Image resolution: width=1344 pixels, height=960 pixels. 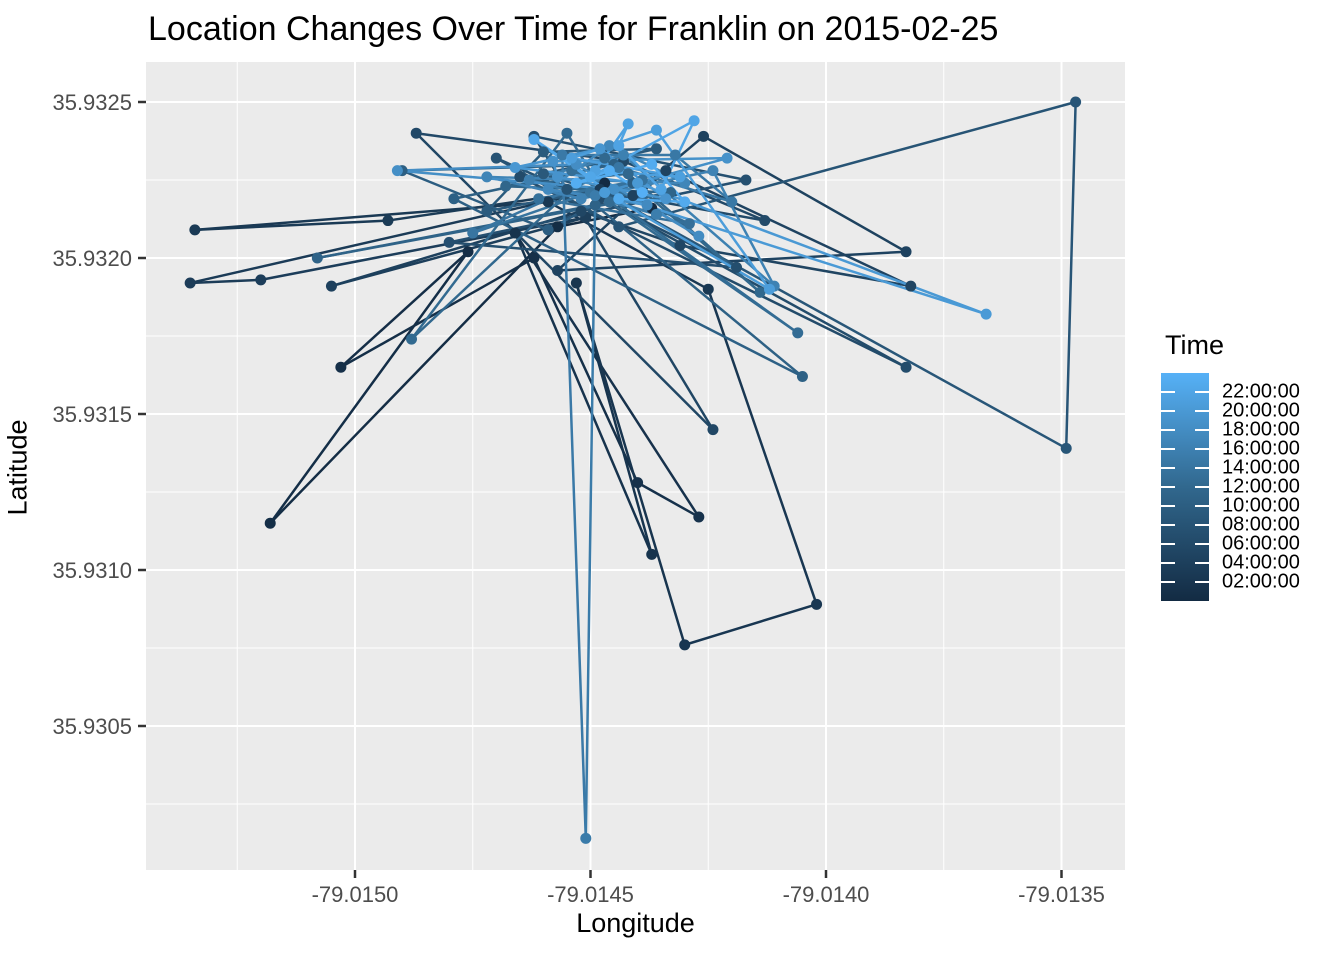 What do you see at coordinates (1261, 562) in the screenshot?
I see `legend-tick-label: 04:00:00` at bounding box center [1261, 562].